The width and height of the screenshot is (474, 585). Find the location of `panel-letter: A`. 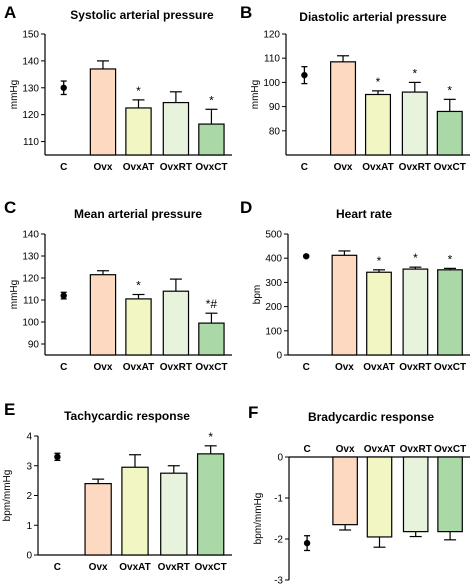

panel-letter: A is located at coordinates (10, 12).